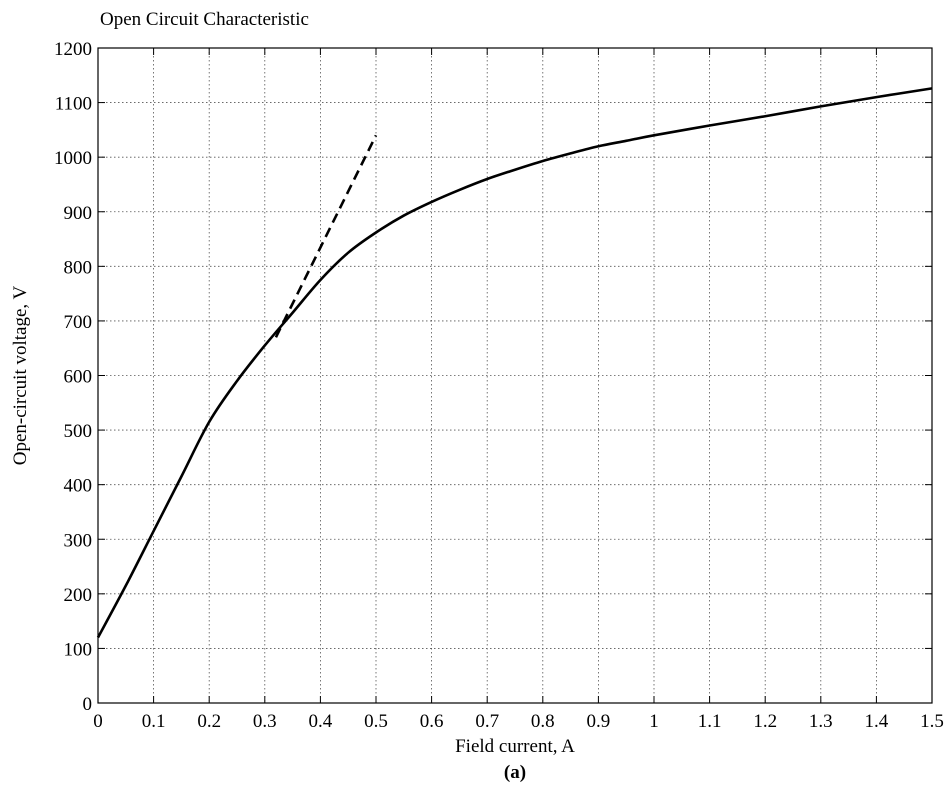  Describe the element at coordinates (78, 540) in the screenshot. I see `y-tick-label: 300` at that location.